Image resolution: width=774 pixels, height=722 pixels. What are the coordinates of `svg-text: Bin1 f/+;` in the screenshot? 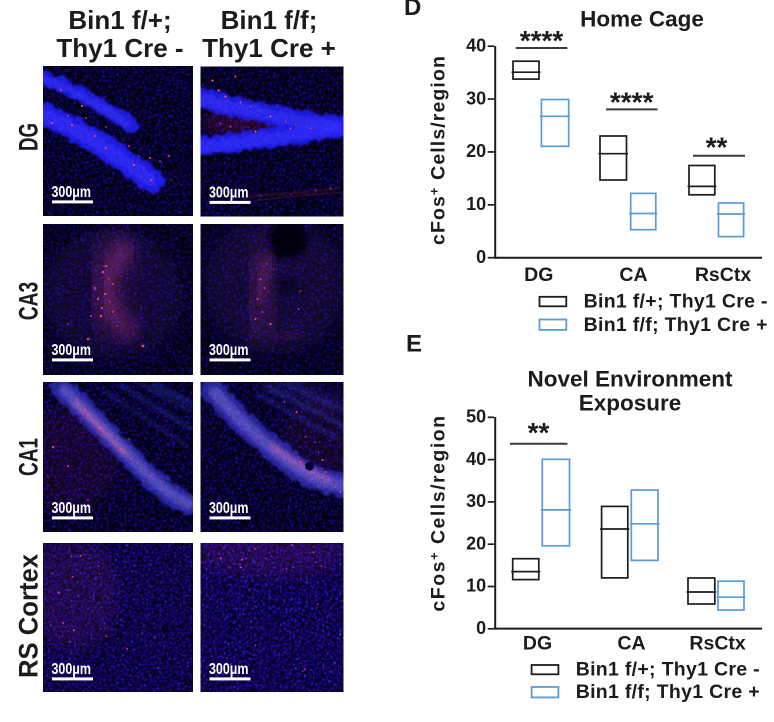 It's located at (119, 20).